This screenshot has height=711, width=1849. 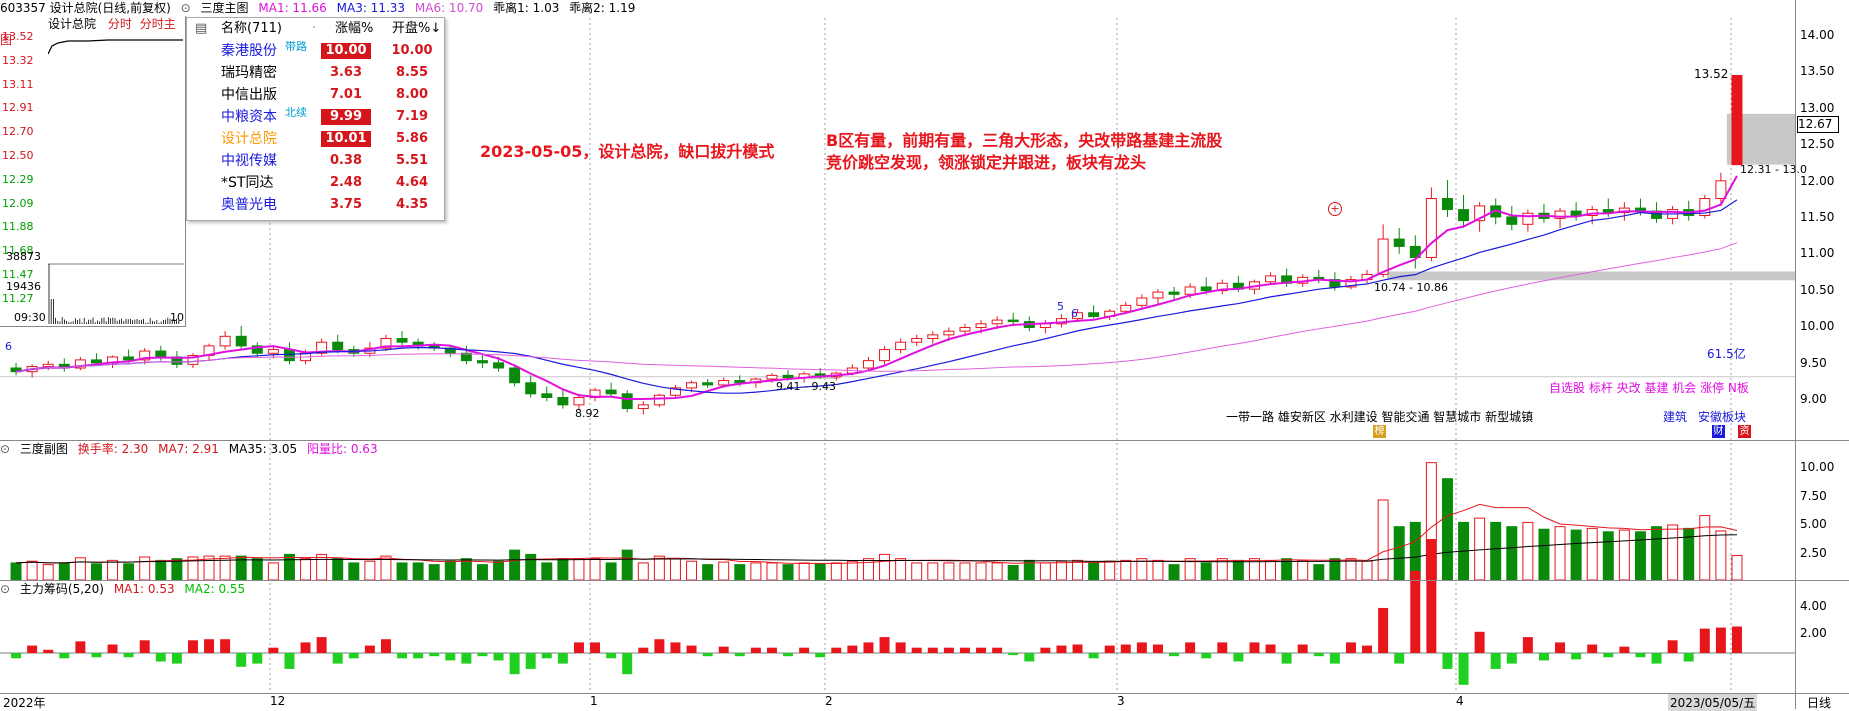 What do you see at coordinates (354, 29) in the screenshot?
I see `col-change-header: 涨幅%` at bounding box center [354, 29].